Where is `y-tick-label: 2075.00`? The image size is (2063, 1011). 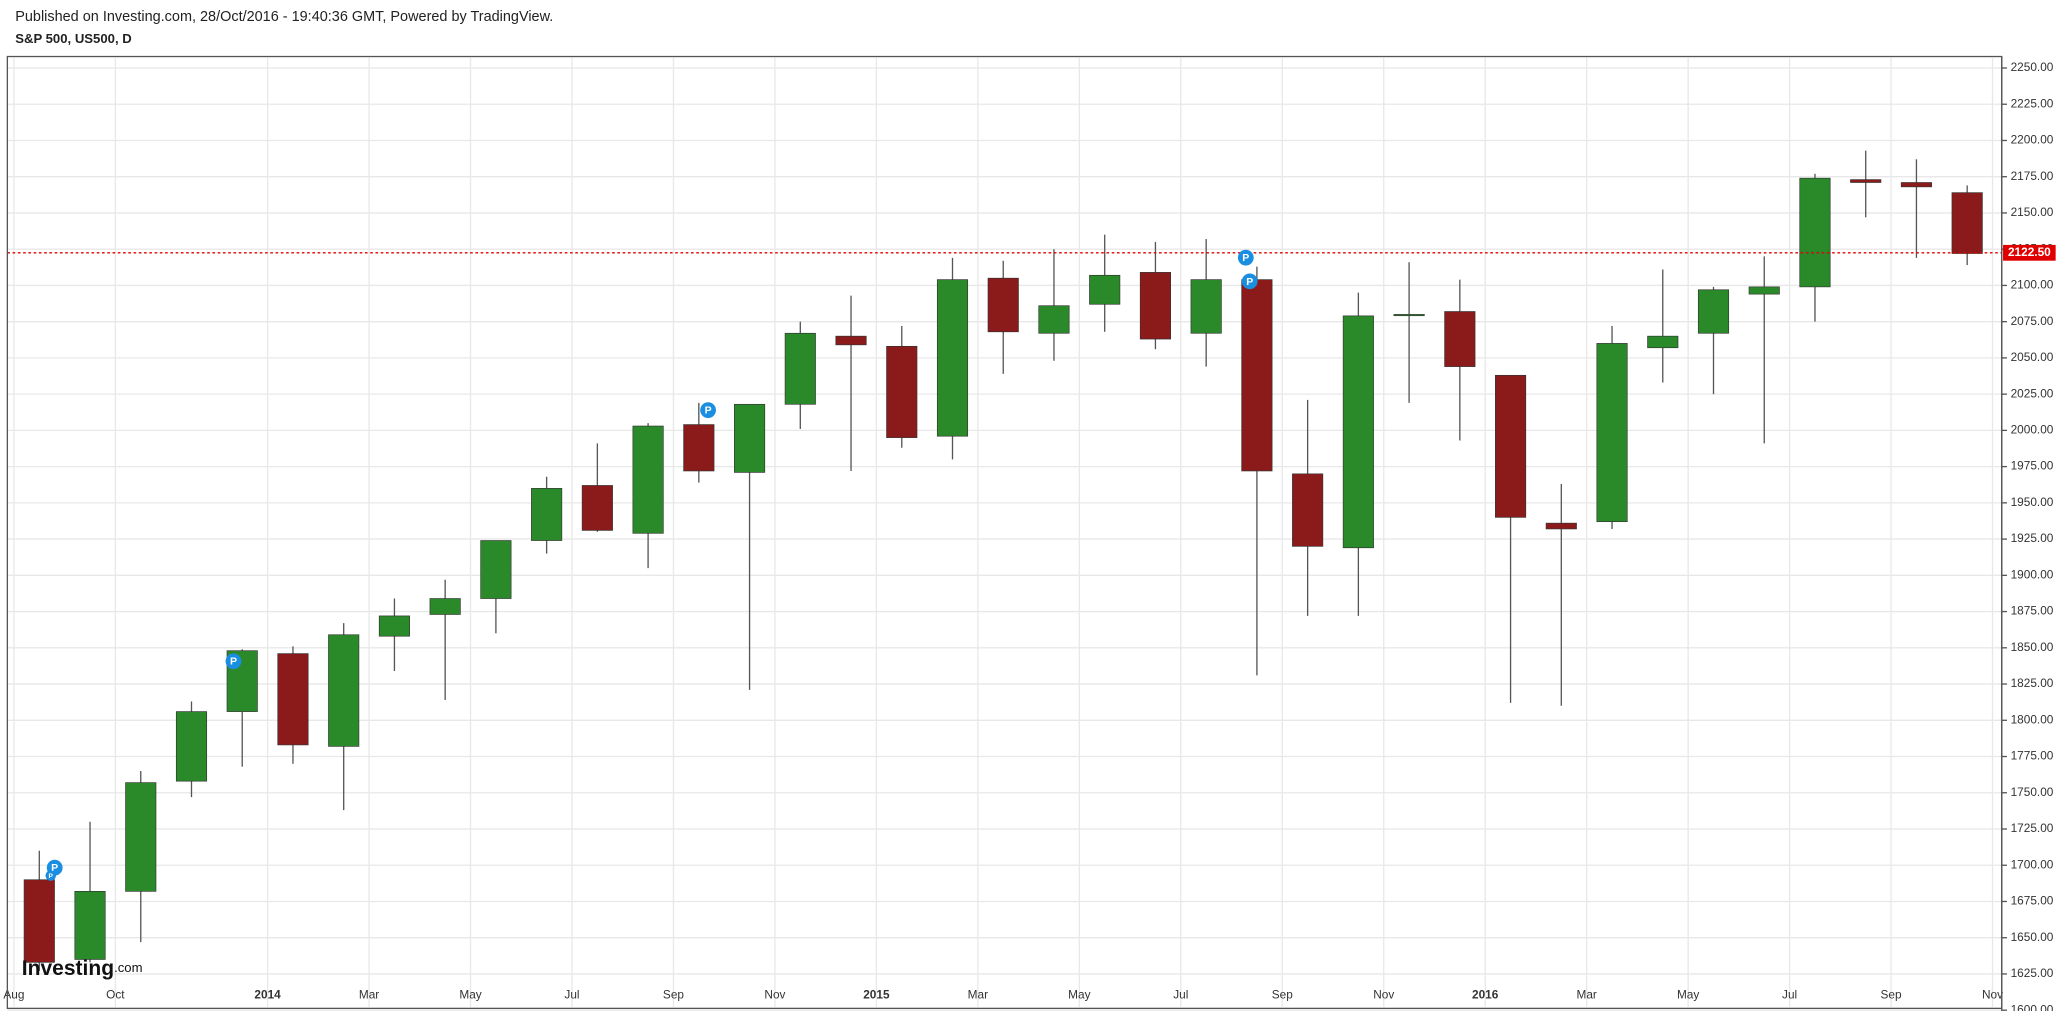
y-tick-label: 2075.00 is located at coordinates (2032, 321).